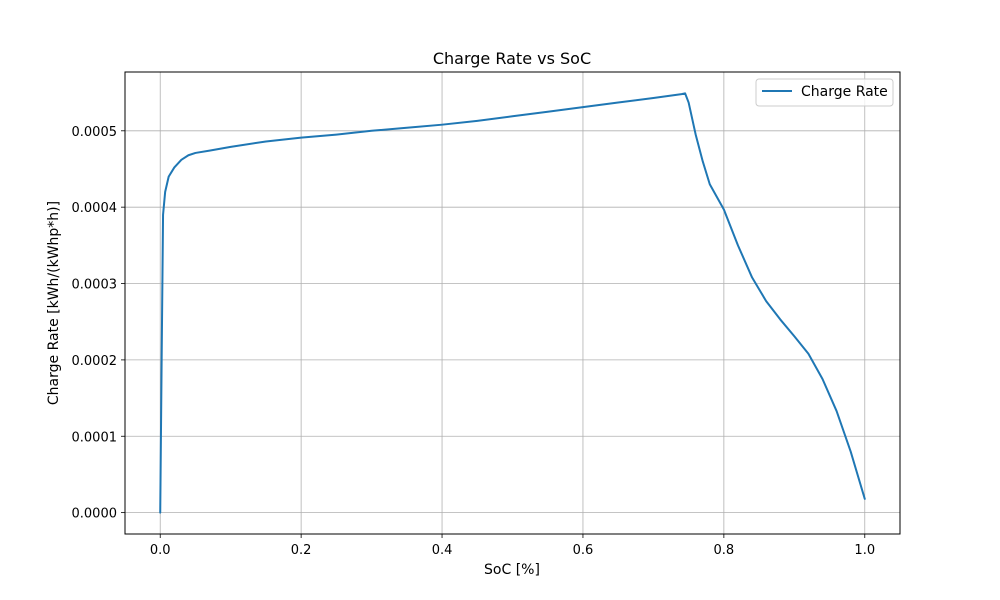  I want to click on y-tick-label: 0.0005, so click(95, 132).